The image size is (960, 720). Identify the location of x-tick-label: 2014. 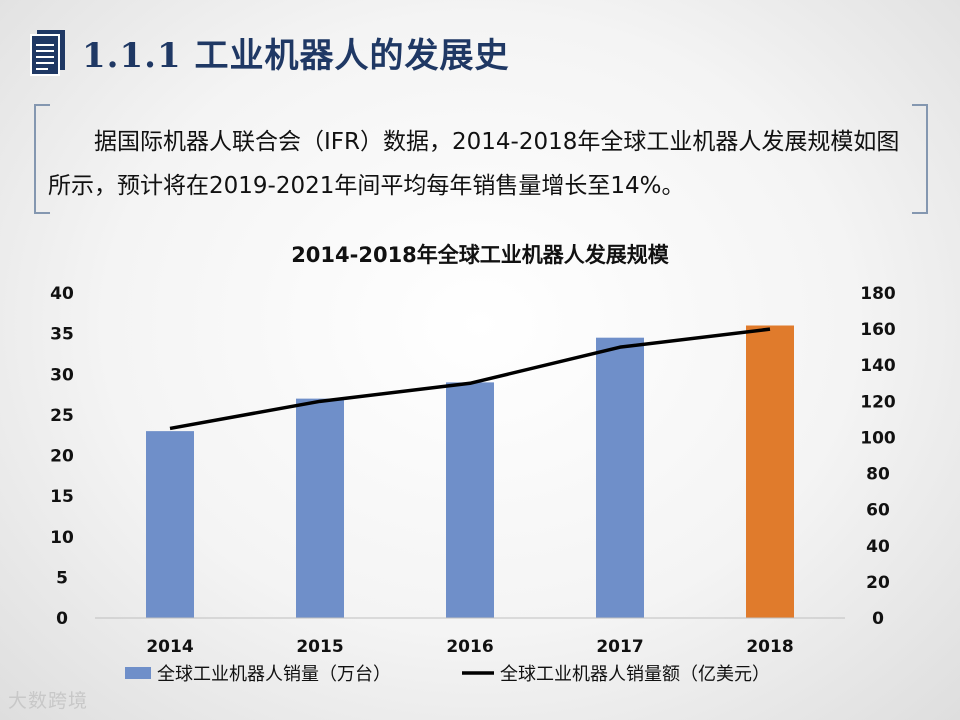
(169, 647).